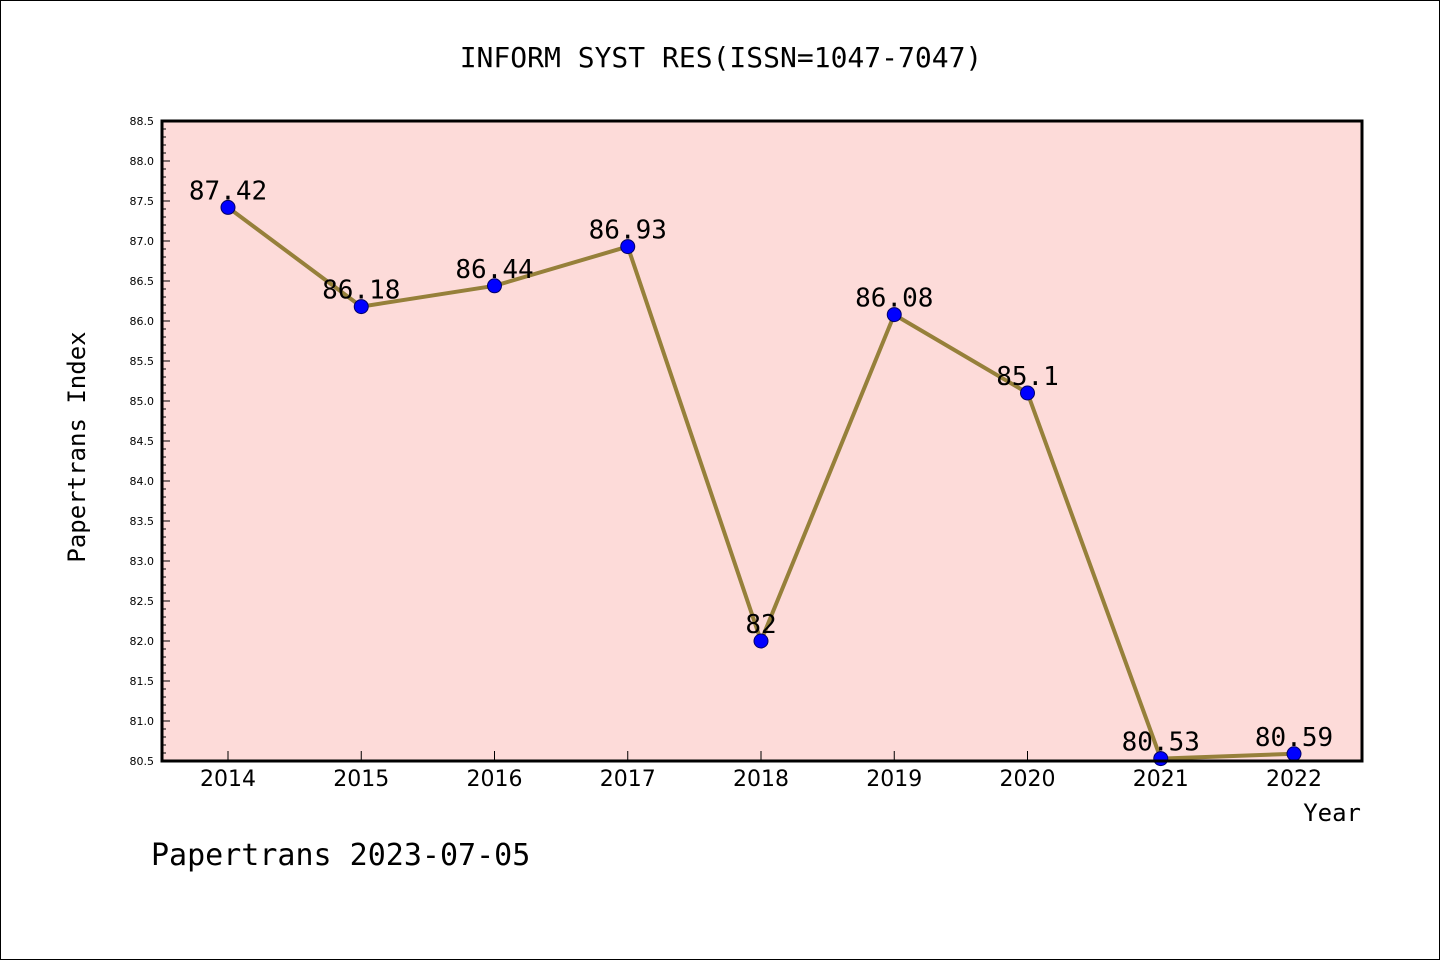  Describe the element at coordinates (142, 601) in the screenshot. I see `y-tick-label: 82.5` at that location.